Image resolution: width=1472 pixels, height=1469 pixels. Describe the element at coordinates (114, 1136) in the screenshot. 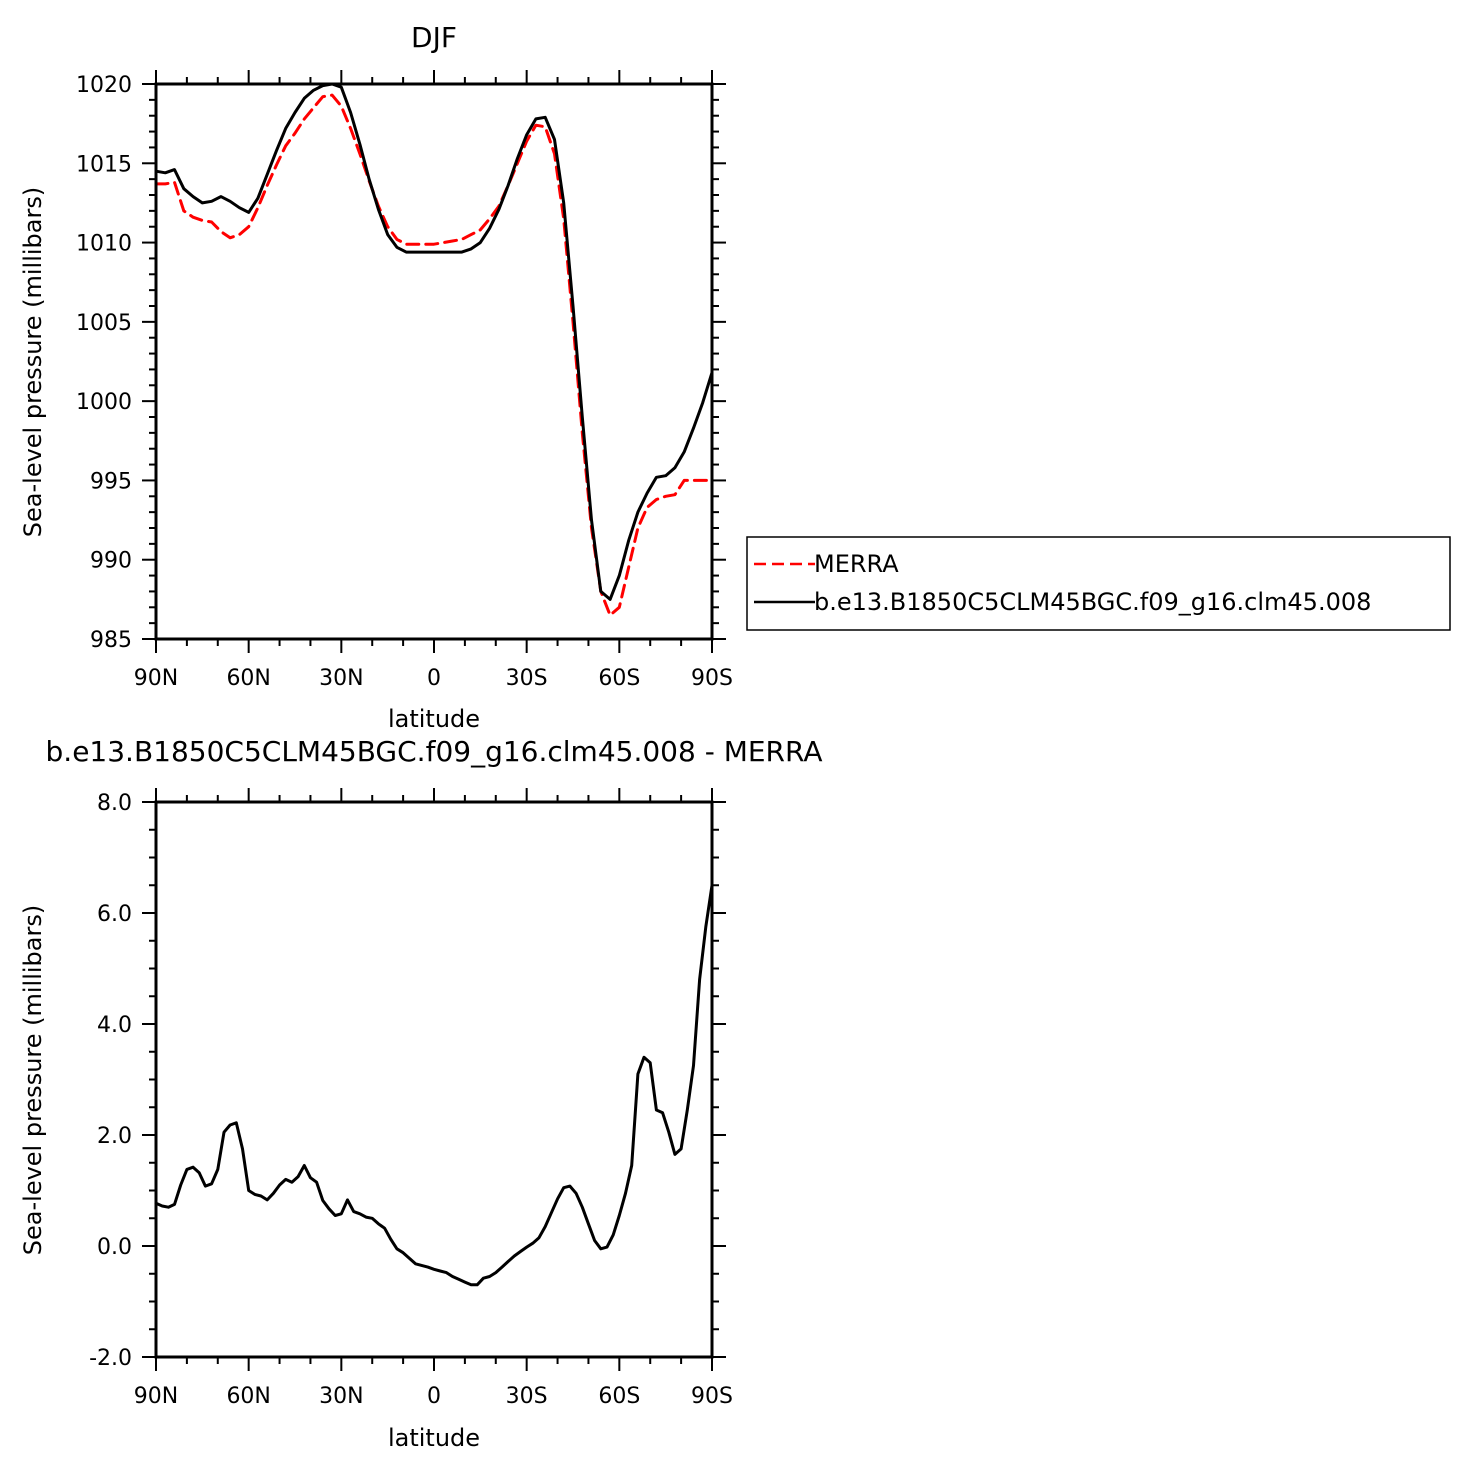

I see `bottom-y-tick-label: 2.0` at that location.